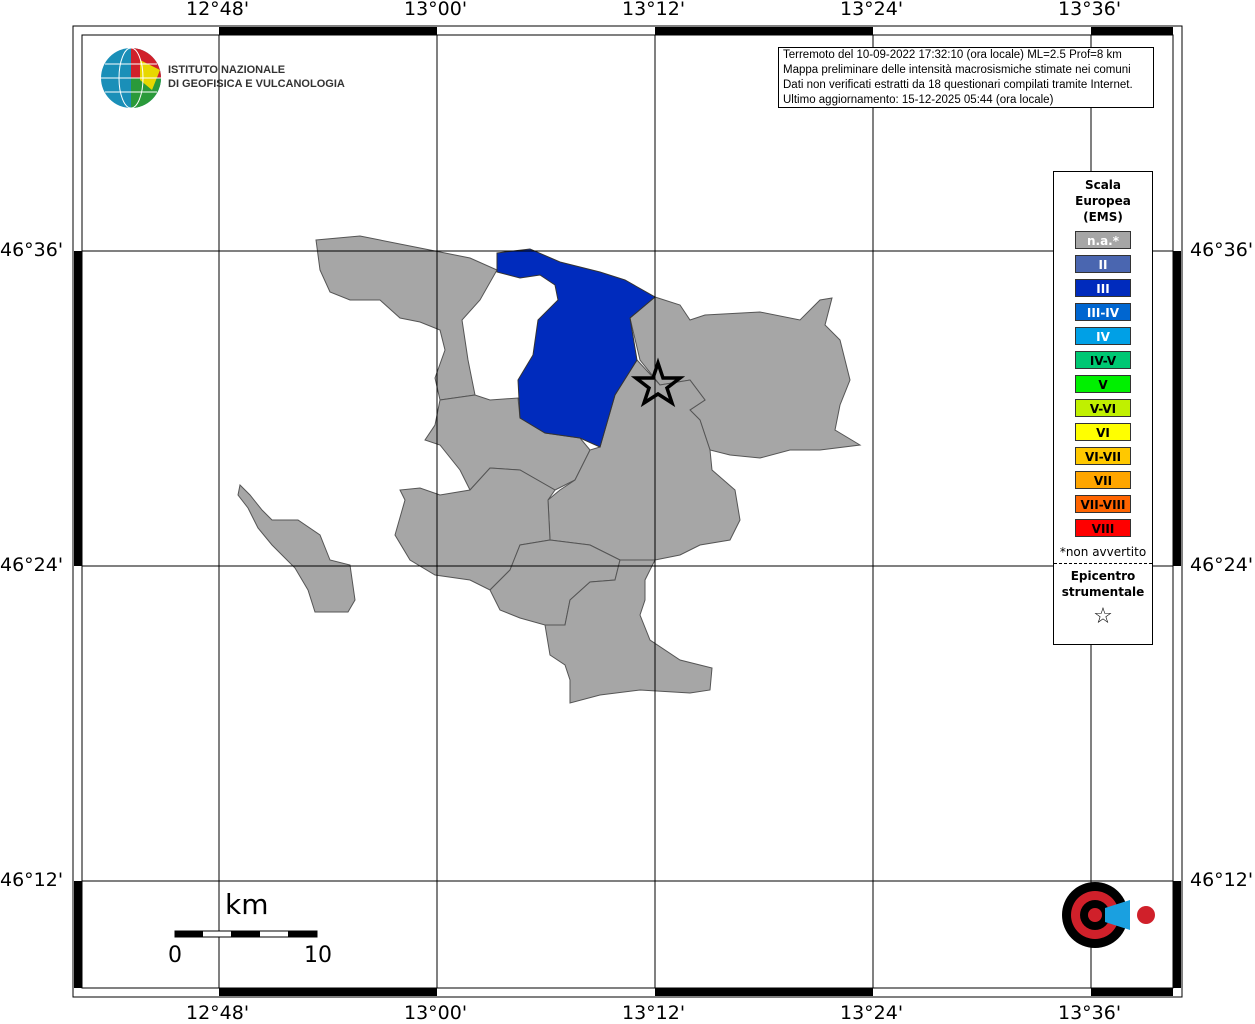  What do you see at coordinates (1103, 264) in the screenshot?
I see `legend-swatch: II` at bounding box center [1103, 264].